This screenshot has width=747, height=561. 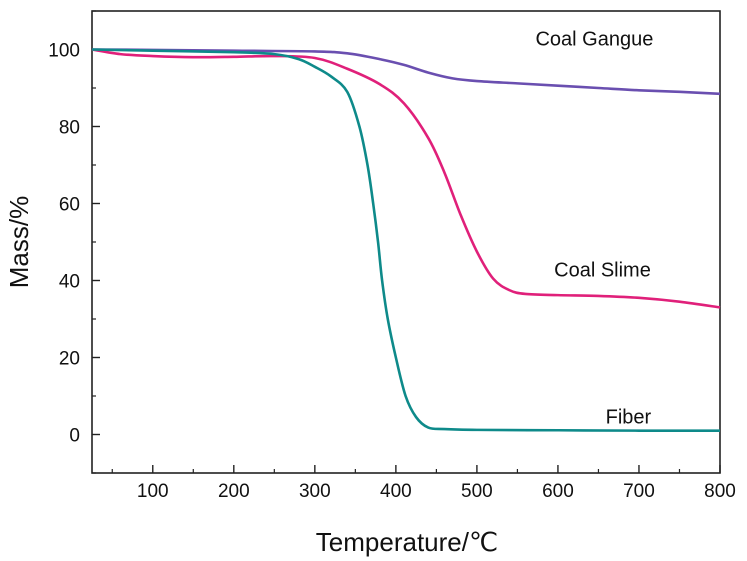 What do you see at coordinates (69, 359) in the screenshot?
I see `y-tick-label: 20` at bounding box center [69, 359].